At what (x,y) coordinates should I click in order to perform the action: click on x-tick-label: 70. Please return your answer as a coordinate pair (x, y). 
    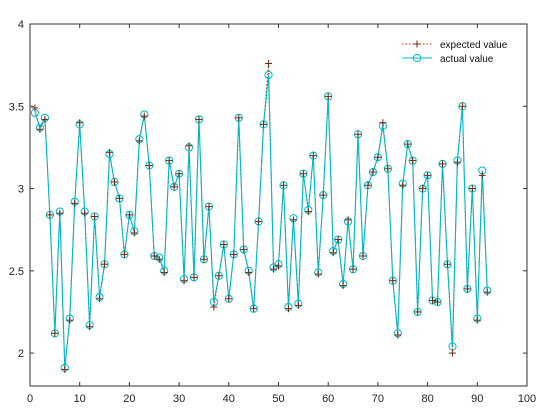
    Looking at the image, I should click on (378, 399).